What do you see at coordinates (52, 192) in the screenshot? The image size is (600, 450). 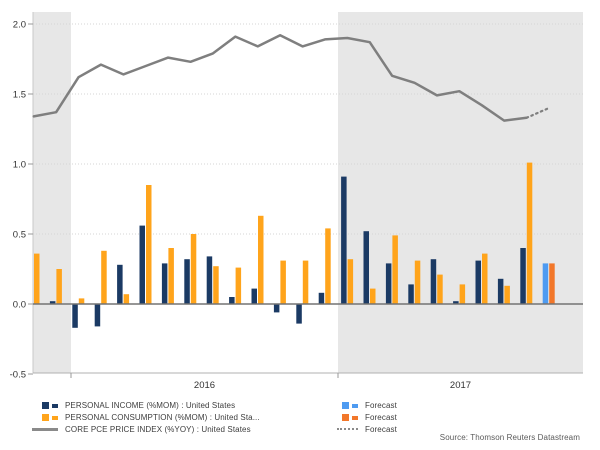 I see `year-band-2015` at bounding box center [52, 192].